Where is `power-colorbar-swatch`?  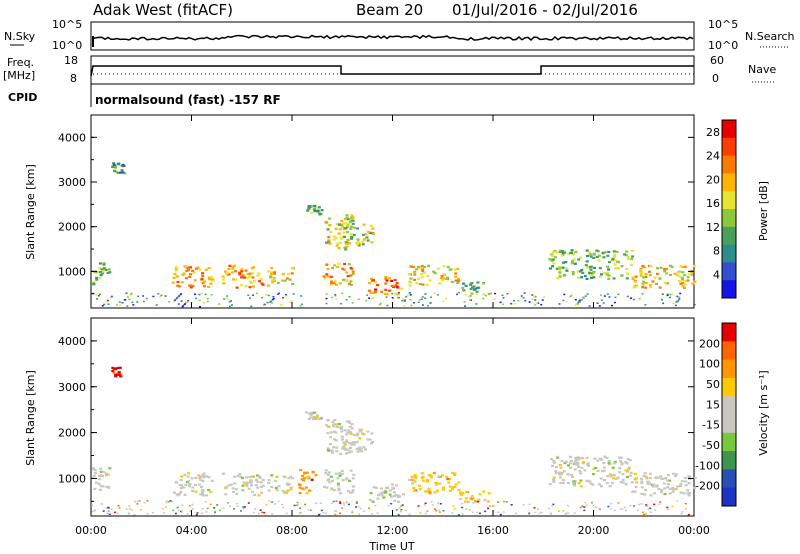
power-colorbar-swatch is located at coordinates (729, 147).